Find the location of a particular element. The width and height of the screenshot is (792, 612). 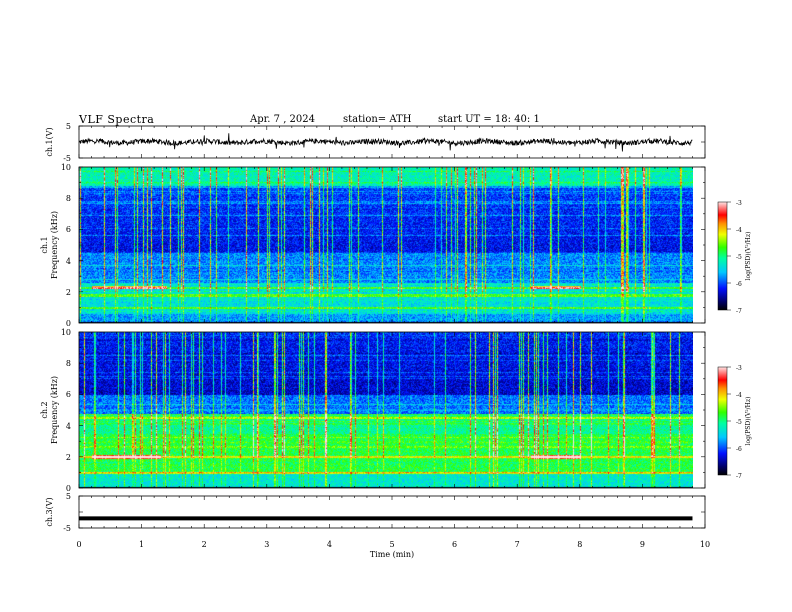

x-axis-label: Time (min) is located at coordinates (392, 554).